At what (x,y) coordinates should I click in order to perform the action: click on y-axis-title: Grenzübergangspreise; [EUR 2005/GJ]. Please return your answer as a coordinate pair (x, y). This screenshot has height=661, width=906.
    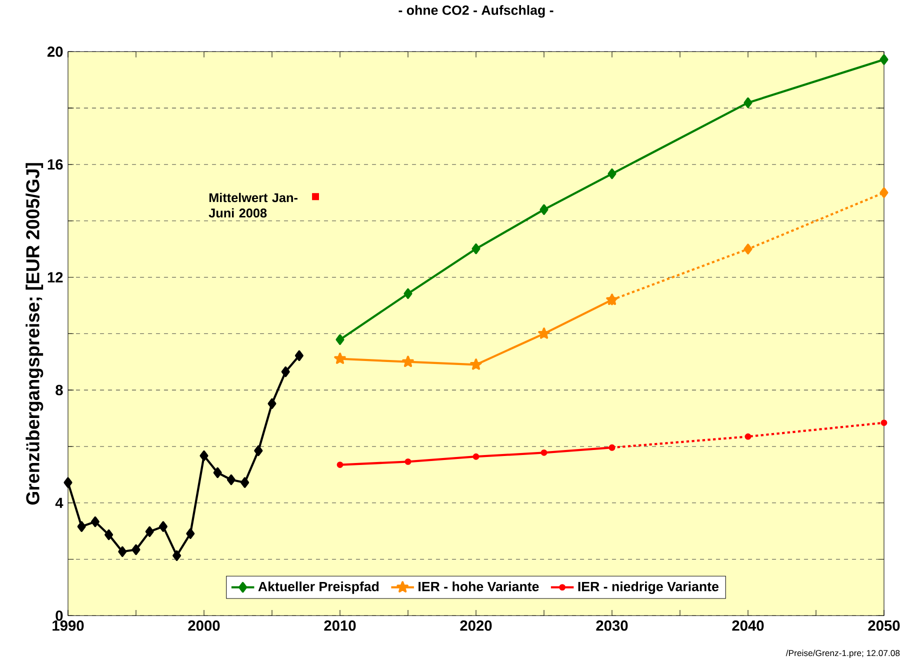
    Looking at the image, I should click on (35, 334).